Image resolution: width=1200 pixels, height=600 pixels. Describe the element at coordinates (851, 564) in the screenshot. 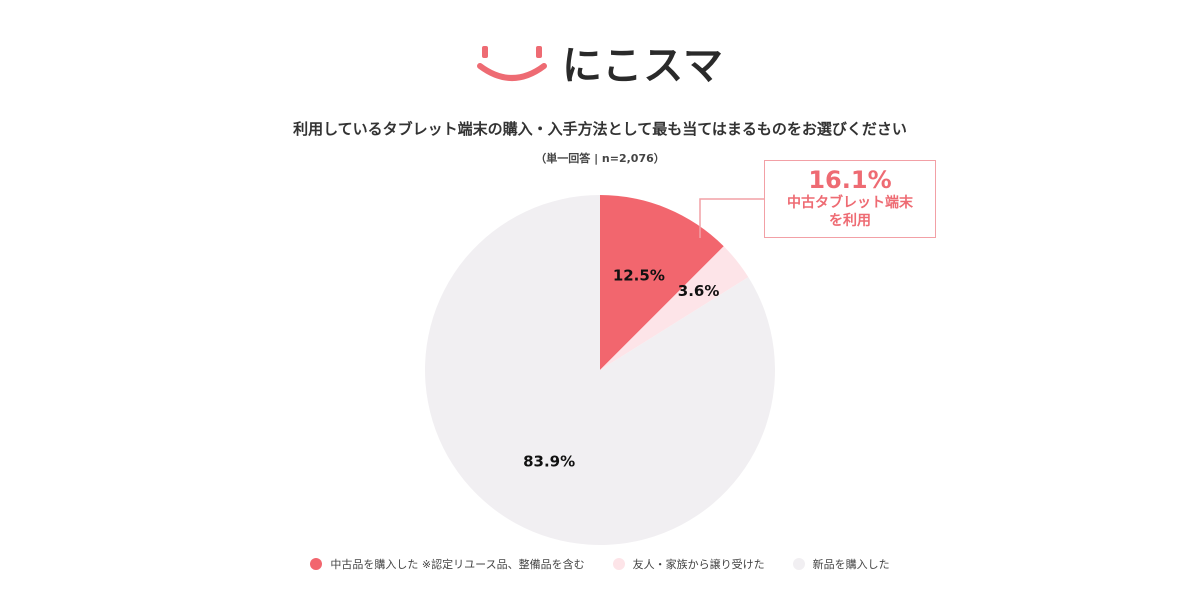

I see `legend-label: 新品を購入した` at that location.